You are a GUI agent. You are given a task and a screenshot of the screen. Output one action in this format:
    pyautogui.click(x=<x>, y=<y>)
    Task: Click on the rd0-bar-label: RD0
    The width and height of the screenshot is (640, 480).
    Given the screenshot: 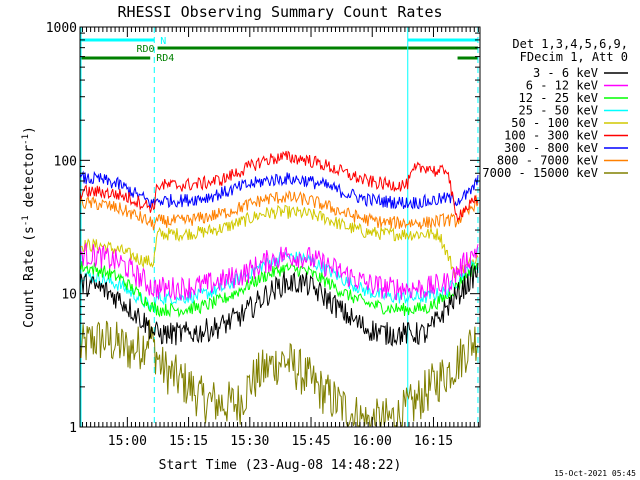 What is the action you would take?
    pyautogui.click(x=145, y=49)
    